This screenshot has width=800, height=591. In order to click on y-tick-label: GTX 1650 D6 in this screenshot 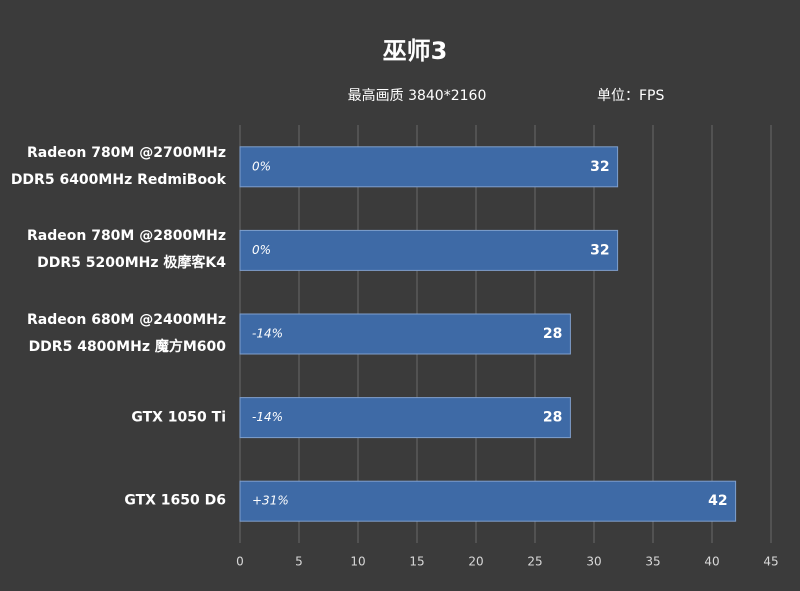, I will do `click(175, 500)`.